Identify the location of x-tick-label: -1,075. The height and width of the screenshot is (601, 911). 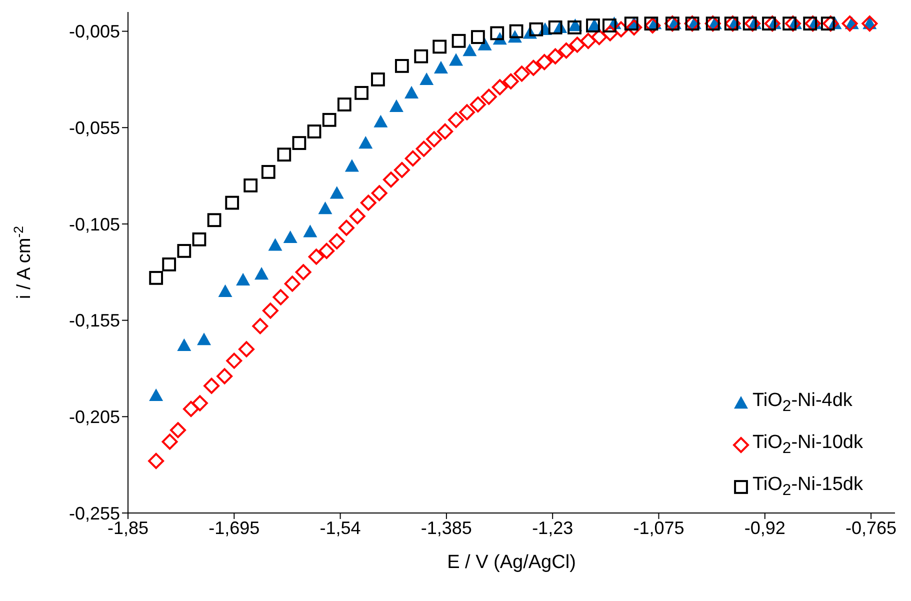
(658, 528).